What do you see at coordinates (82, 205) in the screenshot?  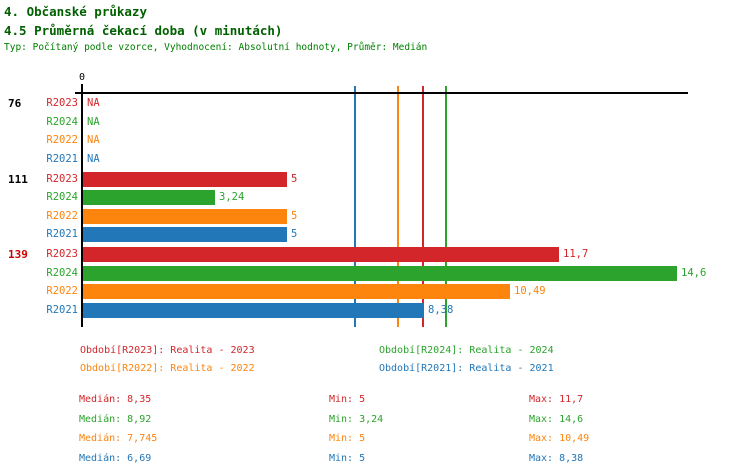 I see `y-axis-line` at bounding box center [82, 205].